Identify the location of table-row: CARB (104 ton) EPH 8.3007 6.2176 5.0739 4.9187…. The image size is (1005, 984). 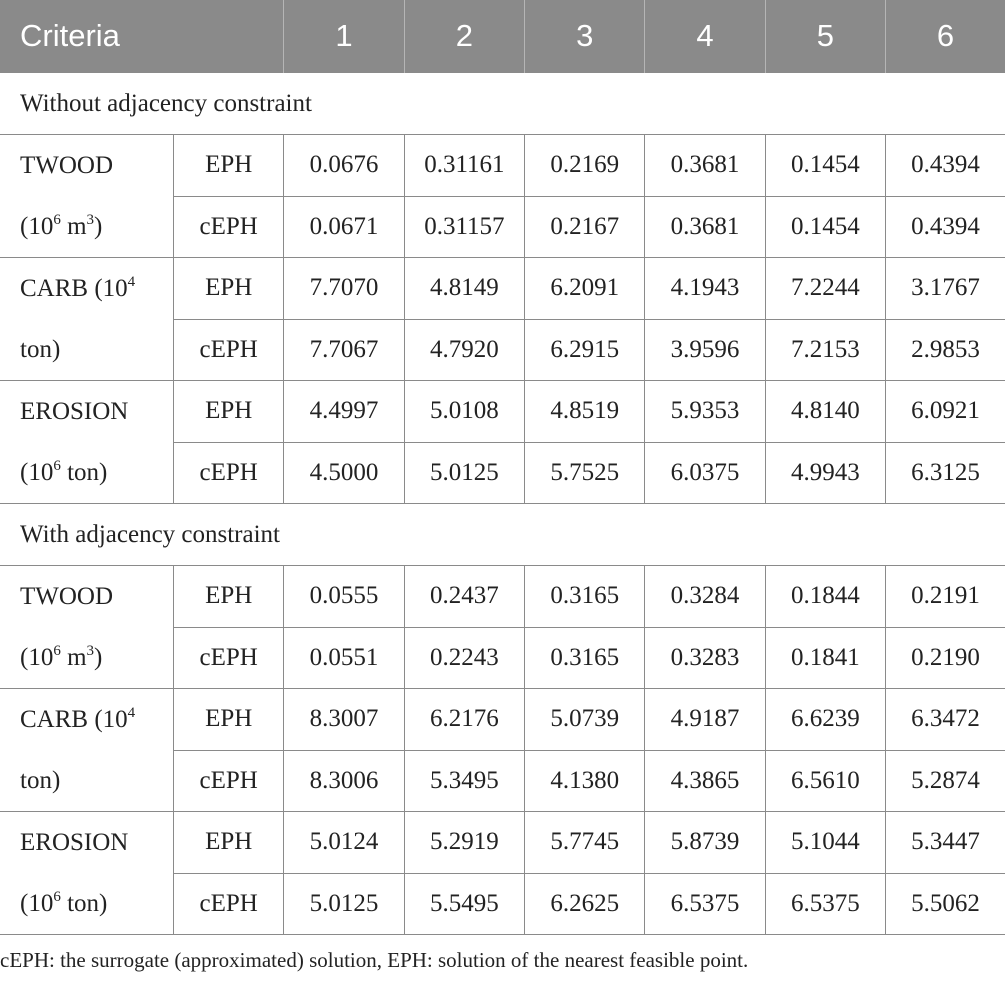
(502, 750).